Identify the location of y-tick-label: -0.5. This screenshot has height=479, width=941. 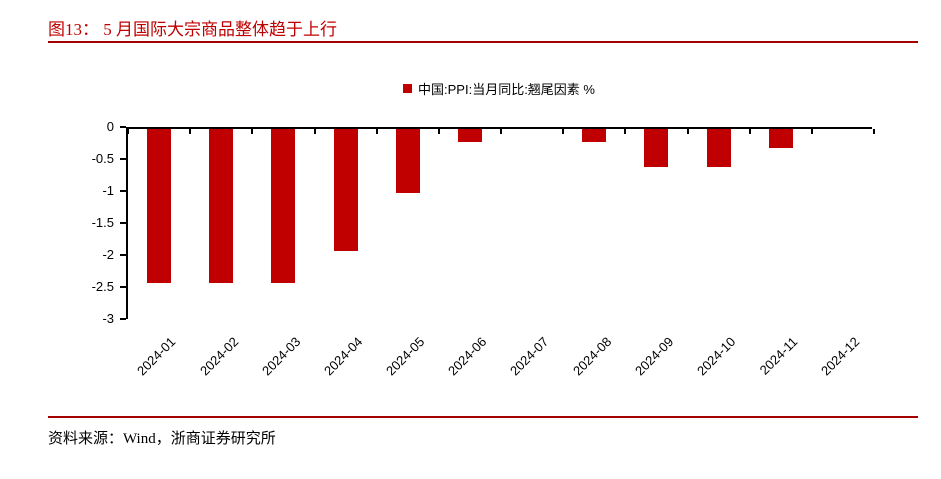
(102, 158).